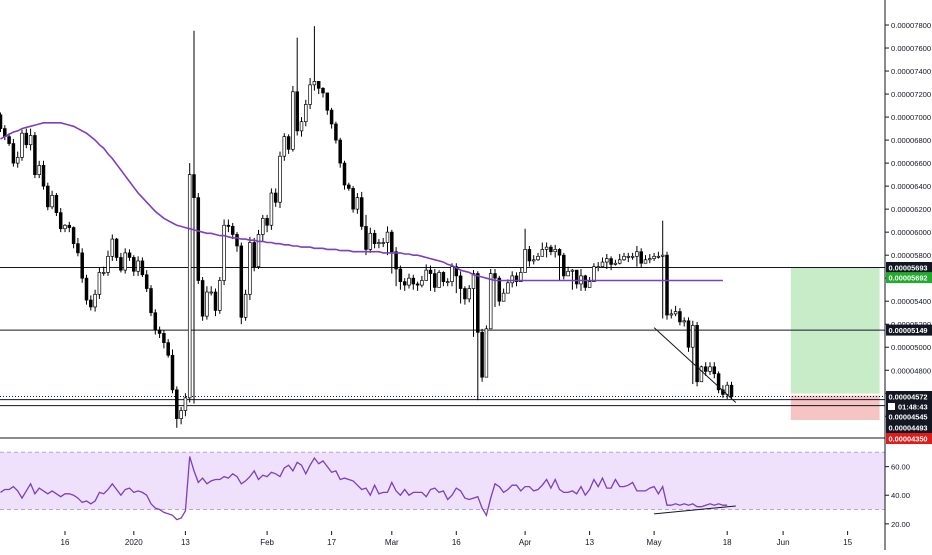 This screenshot has width=932, height=555. What do you see at coordinates (331, 542) in the screenshot?
I see `time-tick-label: 17` at bounding box center [331, 542].